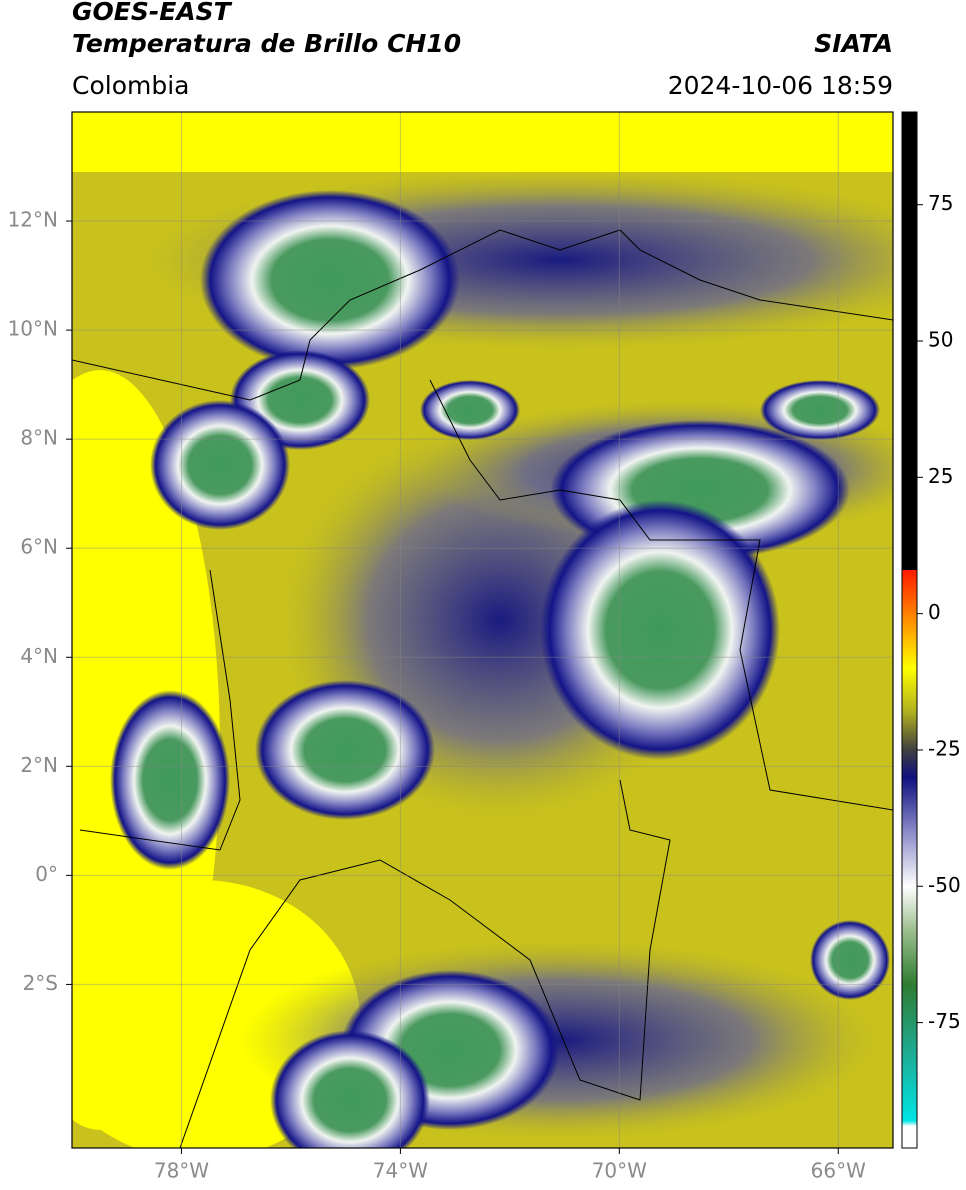 This screenshot has height=1190, width=966. I want to click on source: SIATA, so click(853, 43).